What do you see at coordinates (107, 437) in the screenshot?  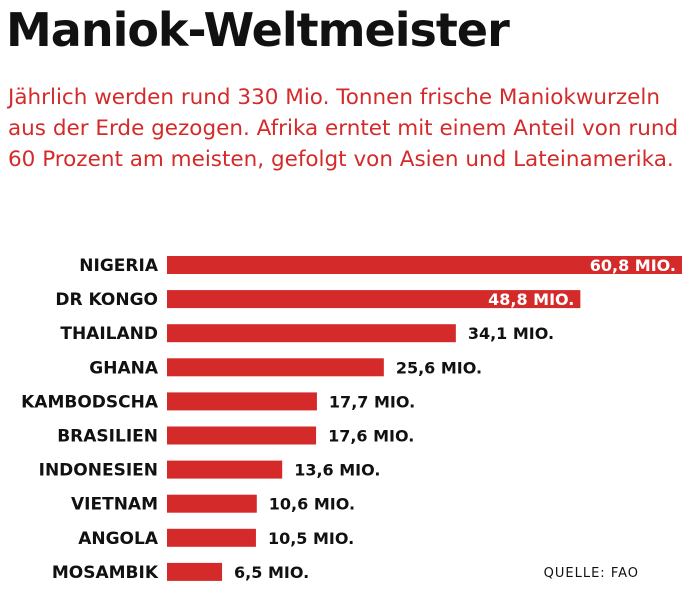 I see `category-label: BRASILIEN` at bounding box center [107, 437].